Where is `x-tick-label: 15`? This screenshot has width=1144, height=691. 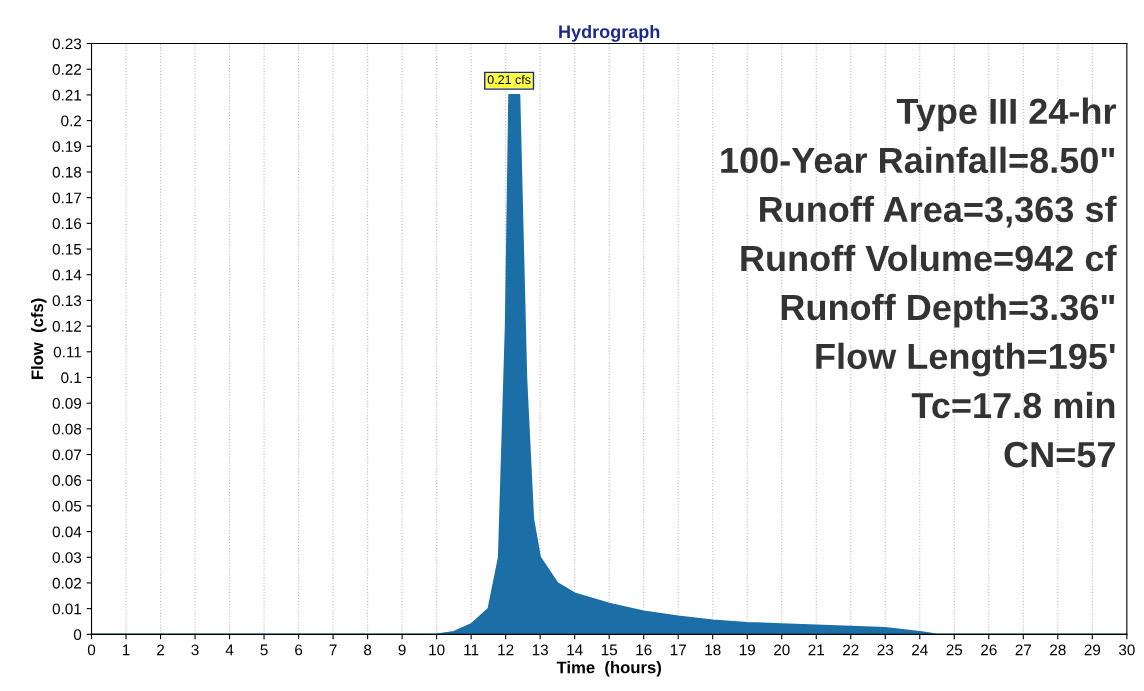 x-tick-label: 15 is located at coordinates (609, 650).